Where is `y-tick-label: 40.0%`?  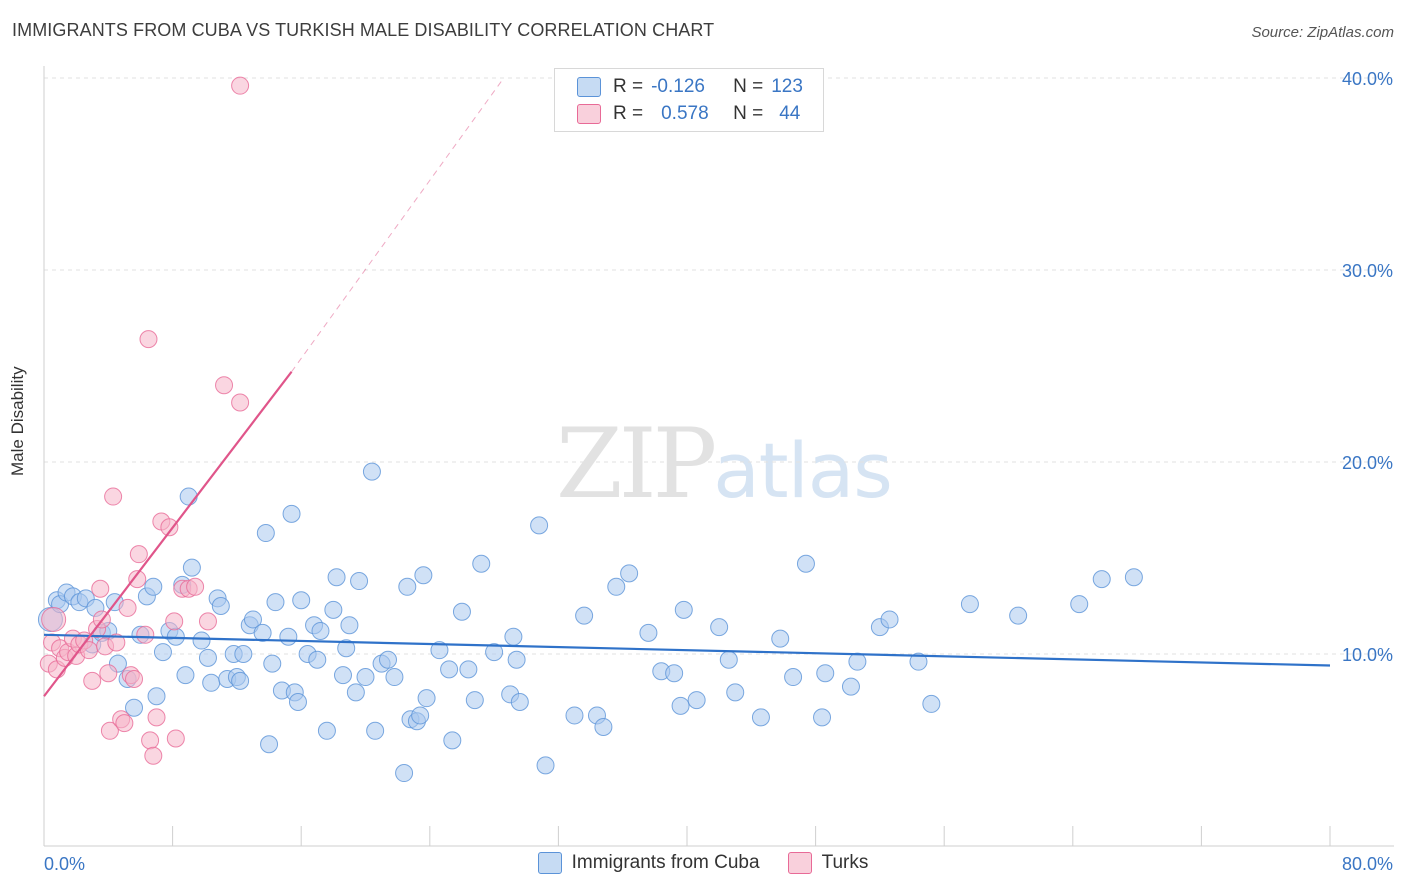
y-tick-label: 40.0% is located at coordinates (1367, 79).